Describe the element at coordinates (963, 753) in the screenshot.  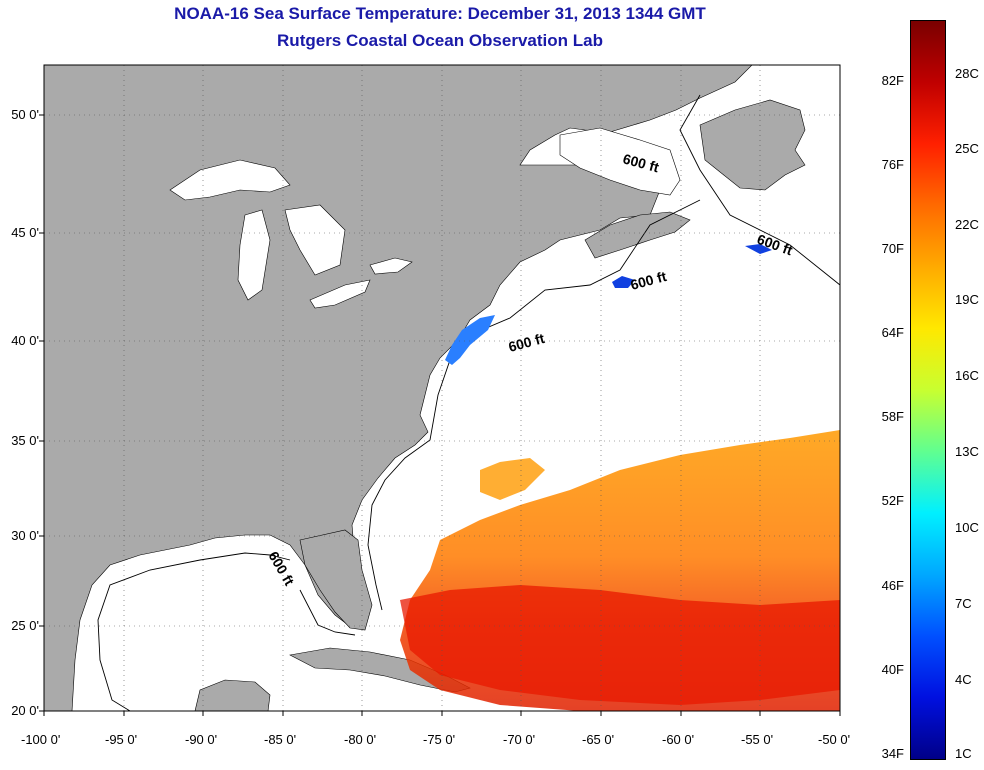
I see `colorbar-c-label: 1C` at that location.